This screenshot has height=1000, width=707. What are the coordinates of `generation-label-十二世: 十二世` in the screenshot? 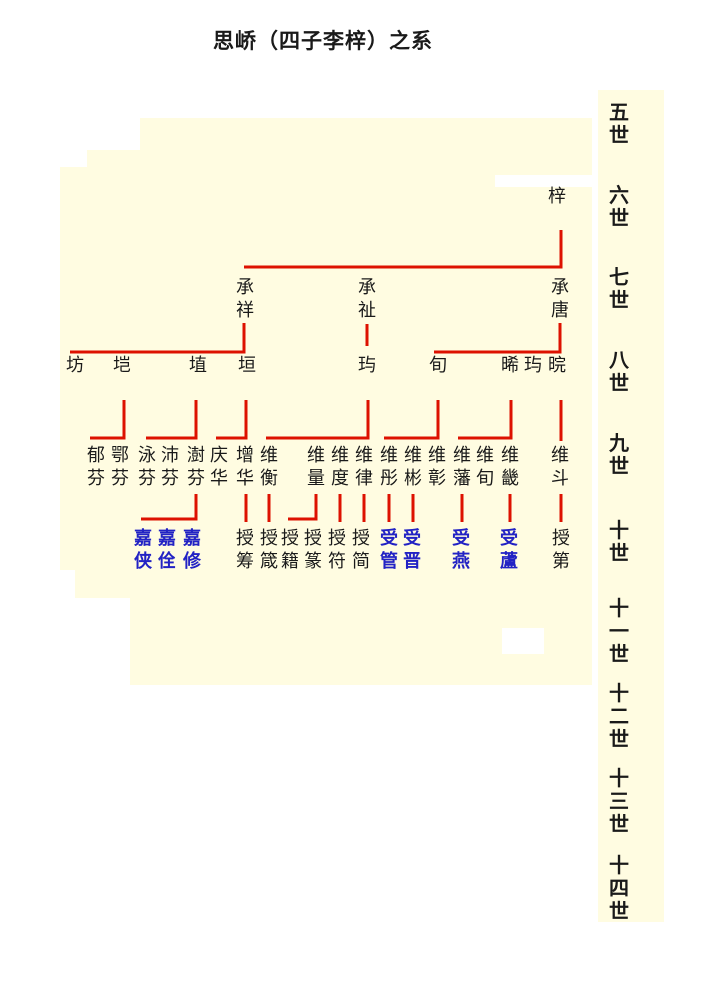 It's located at (619, 716).